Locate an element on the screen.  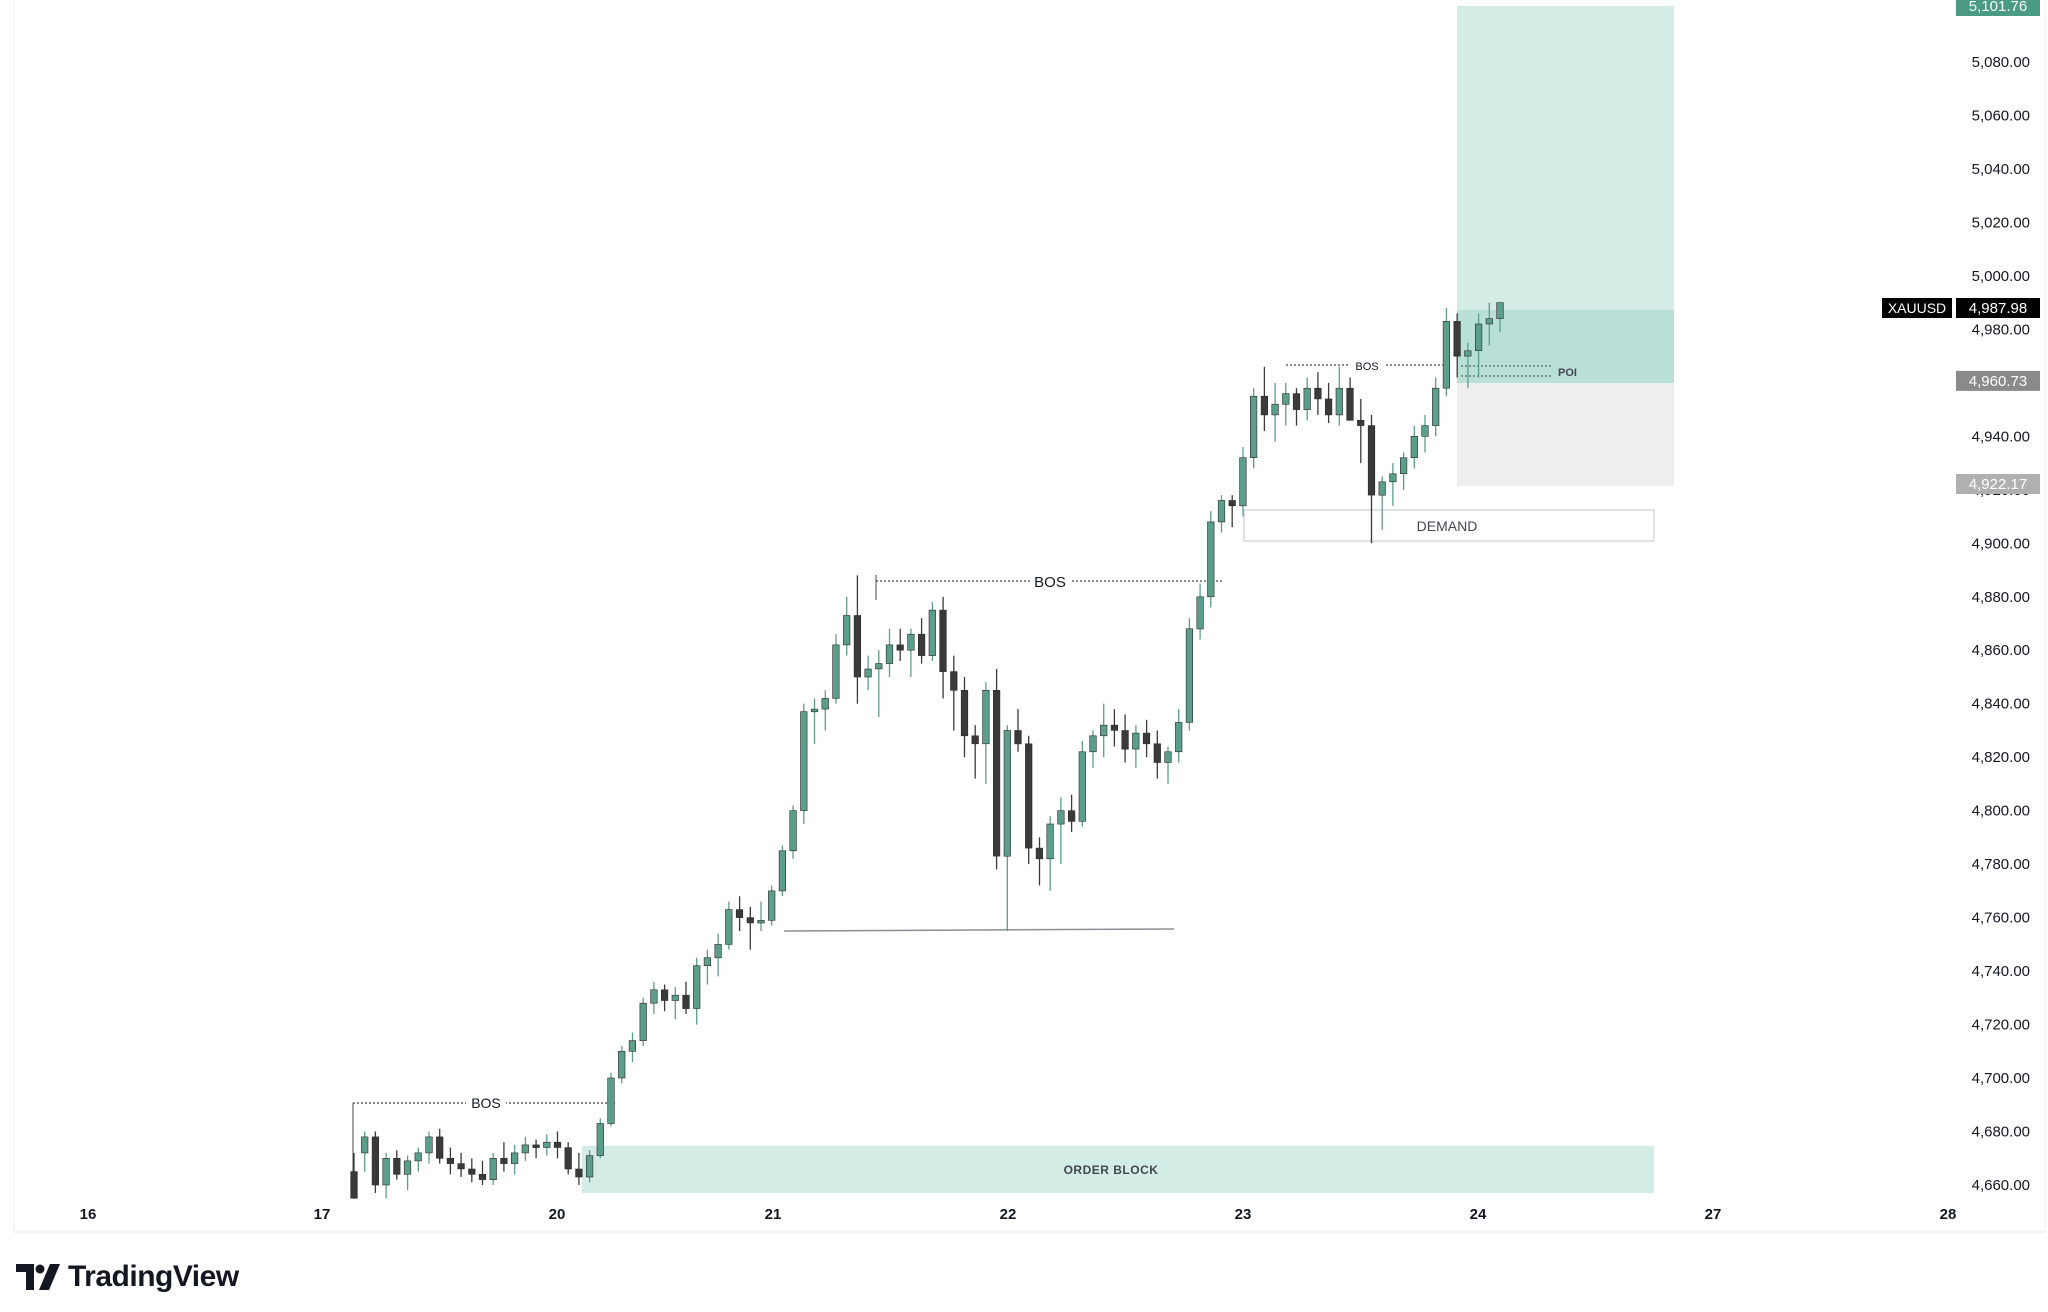
price-tick-label: 5,080.00 is located at coordinates (2001, 62).